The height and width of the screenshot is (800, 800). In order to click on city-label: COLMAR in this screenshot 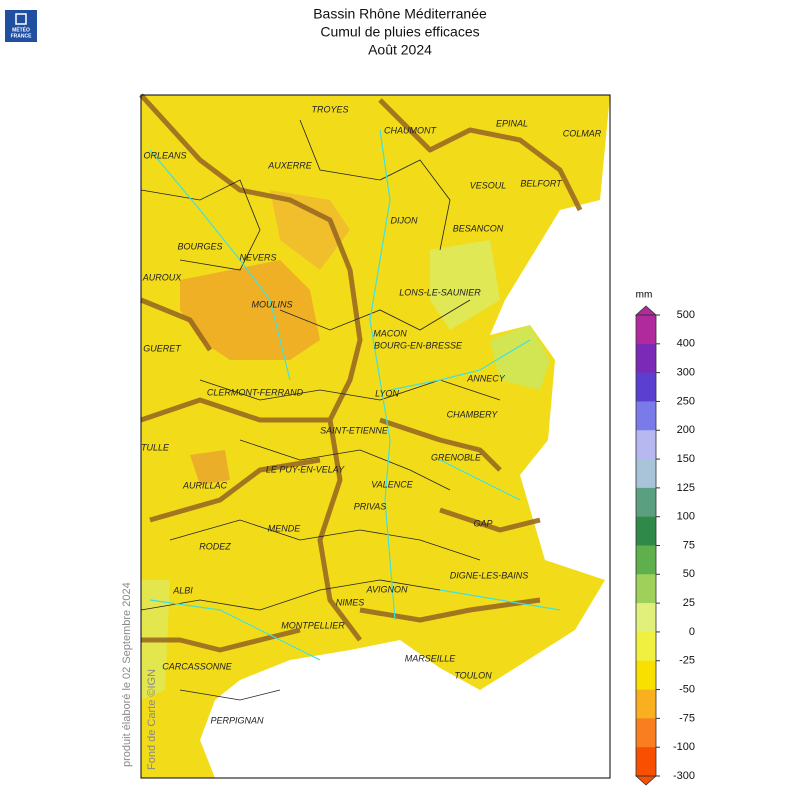, I will do `click(582, 133)`.